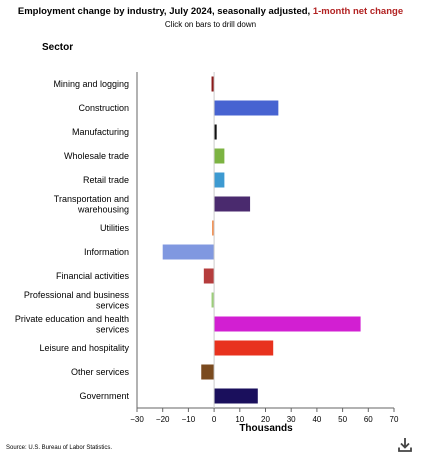 This screenshot has width=421, height=456. I want to click on category-label-line: Financial activities, so click(93, 276).